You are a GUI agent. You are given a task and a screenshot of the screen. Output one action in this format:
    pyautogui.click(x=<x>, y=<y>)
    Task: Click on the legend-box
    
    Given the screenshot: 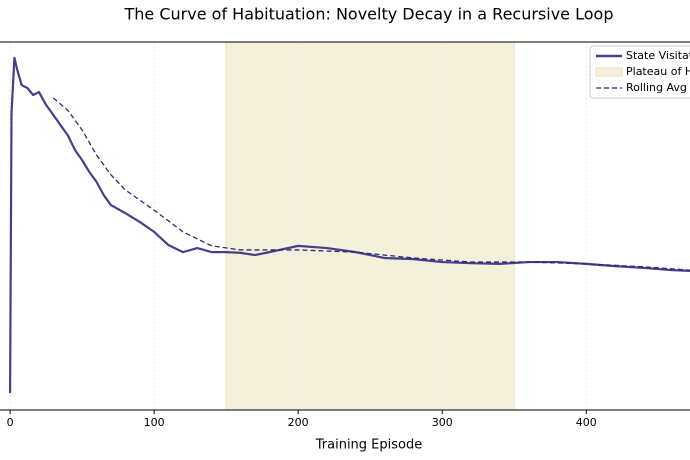 What is the action you would take?
    pyautogui.click(x=639, y=72)
    